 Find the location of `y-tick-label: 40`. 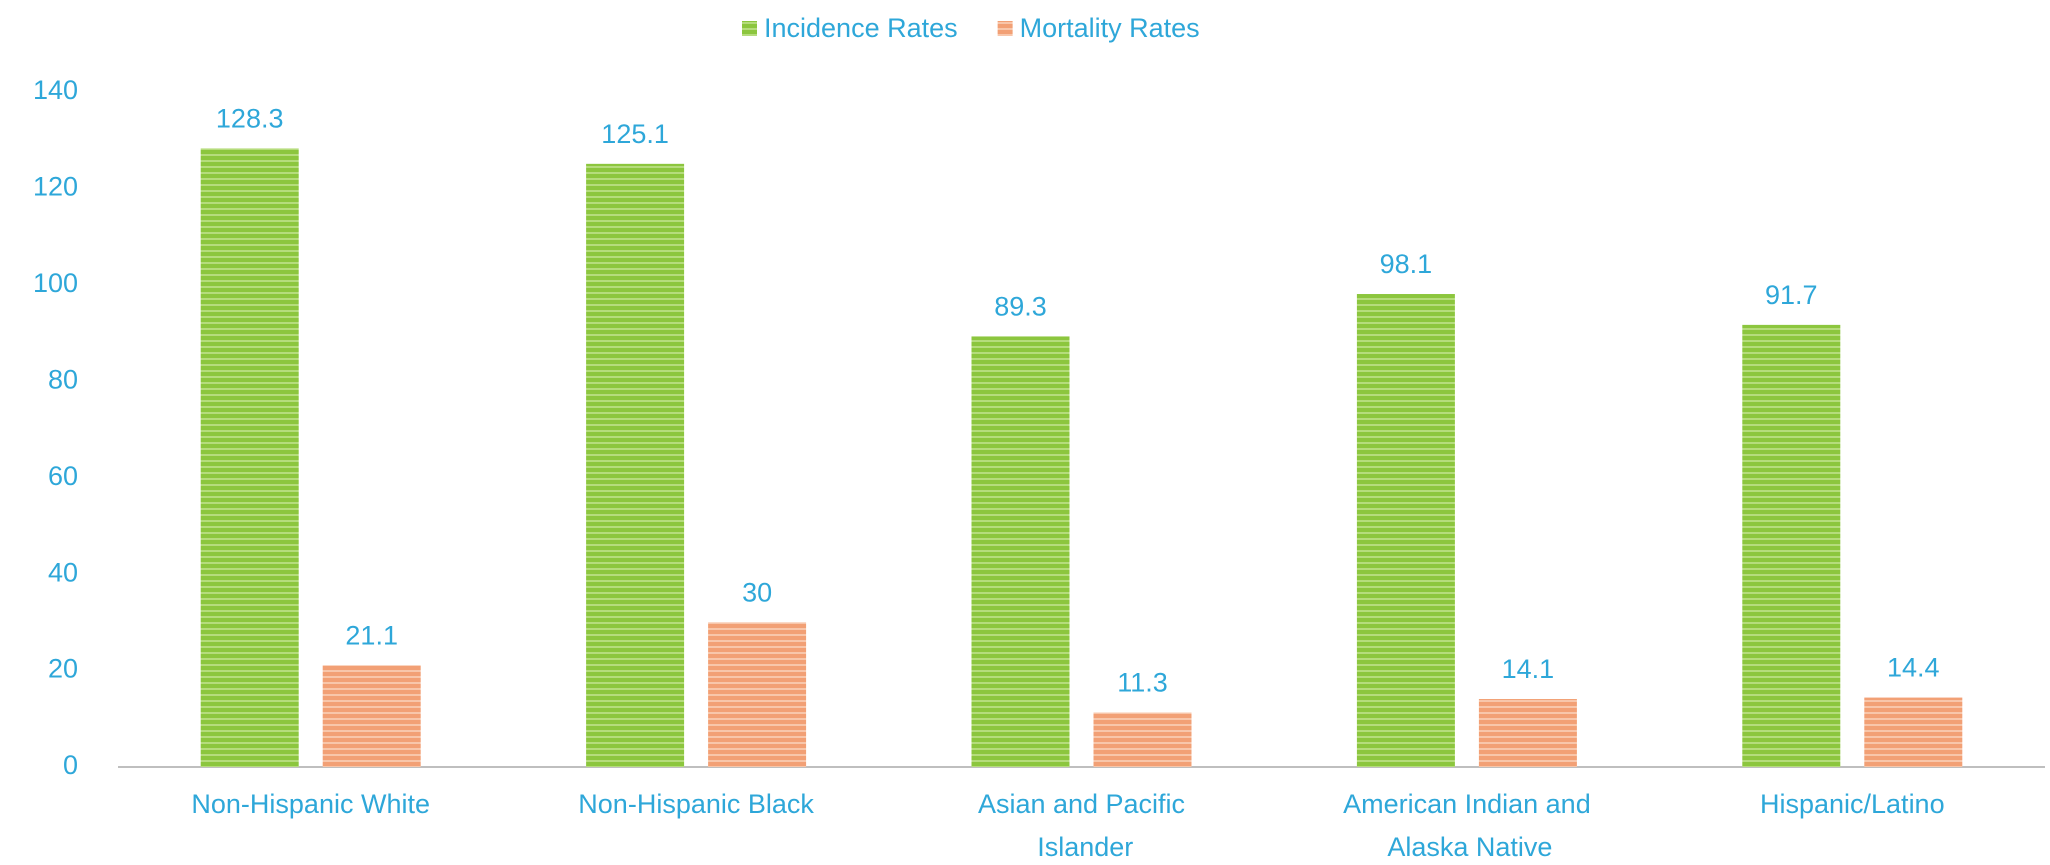

y-tick-label: 40 is located at coordinates (63, 572).